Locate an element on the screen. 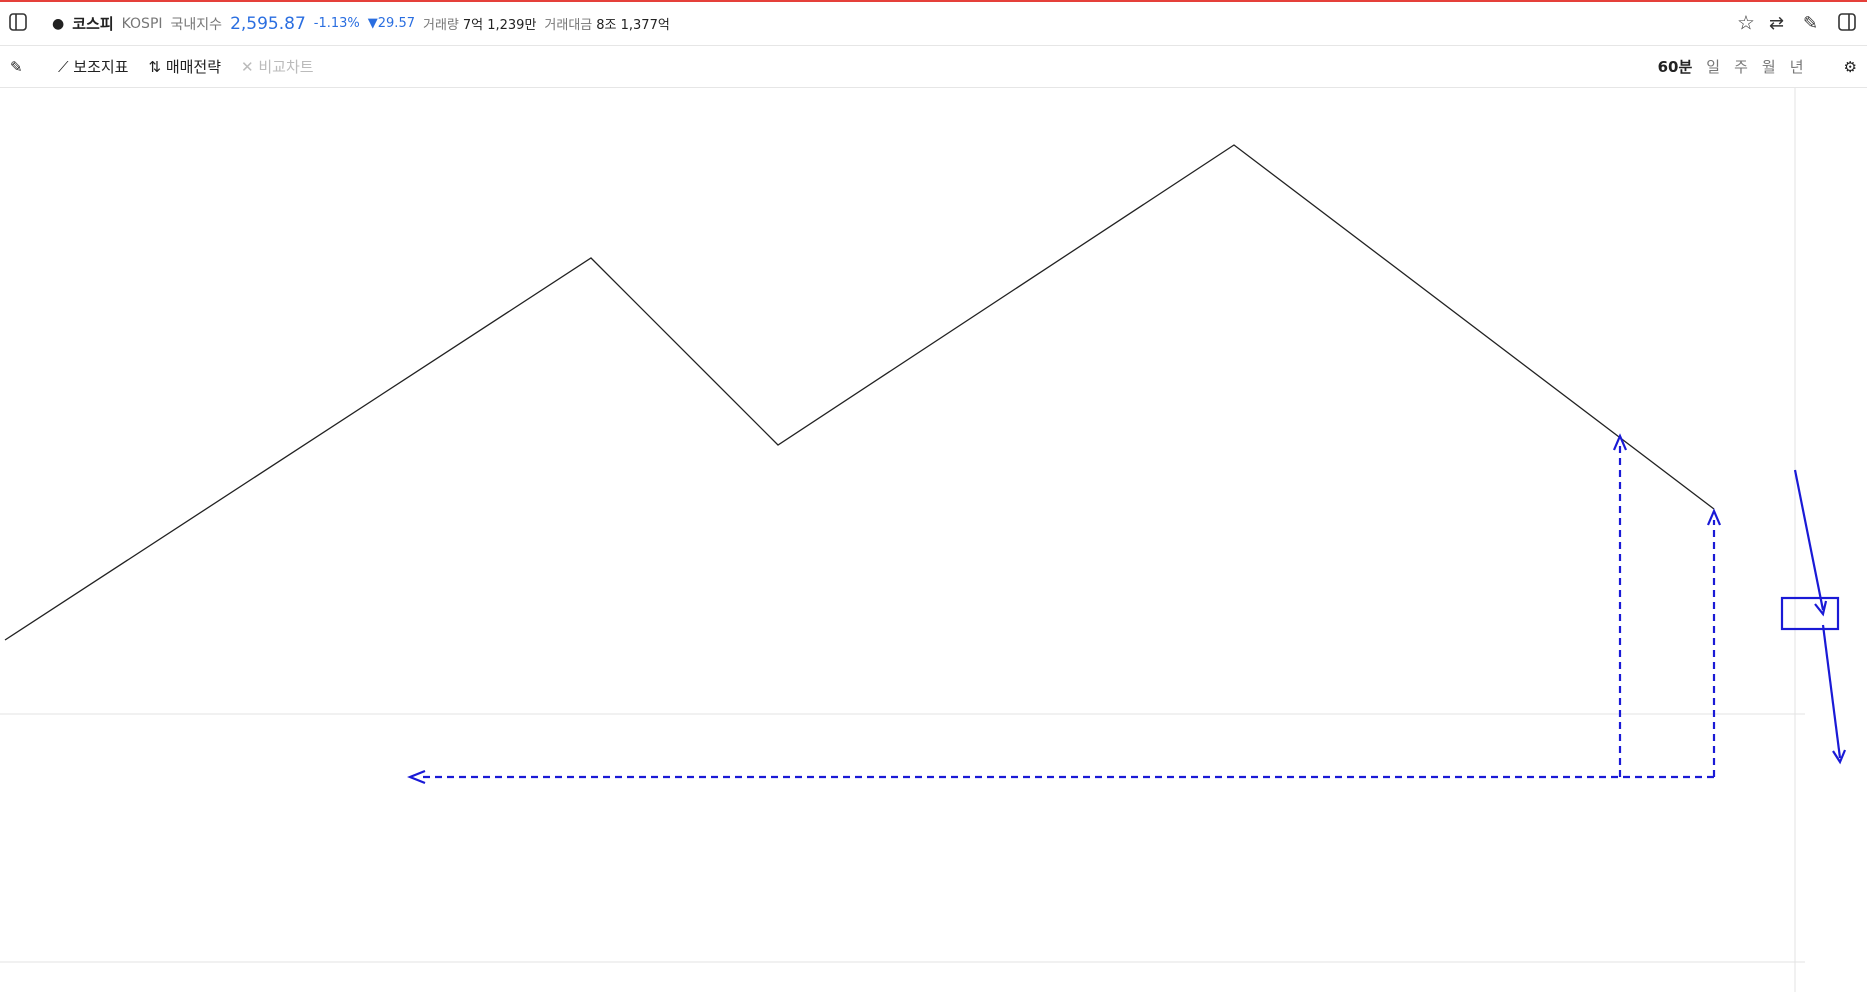 The height and width of the screenshot is (992, 1867). price: 2,595.87 is located at coordinates (268, 23).